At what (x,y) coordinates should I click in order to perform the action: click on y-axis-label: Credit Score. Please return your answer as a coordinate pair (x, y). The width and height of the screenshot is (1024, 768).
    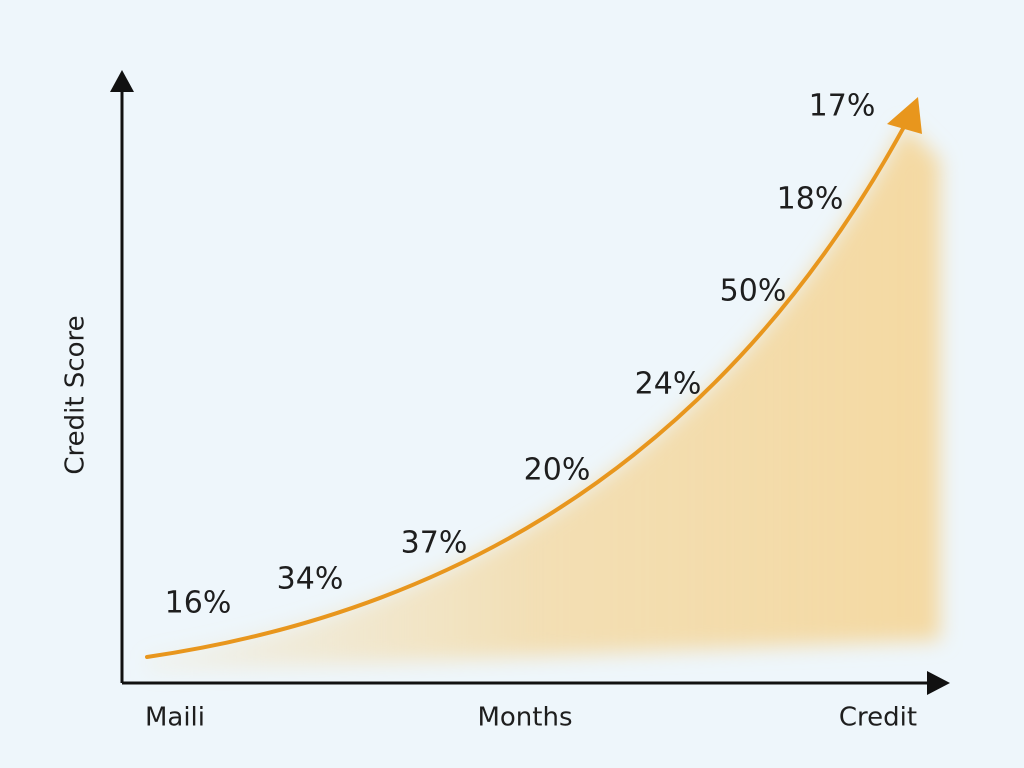
    Looking at the image, I should click on (76, 394).